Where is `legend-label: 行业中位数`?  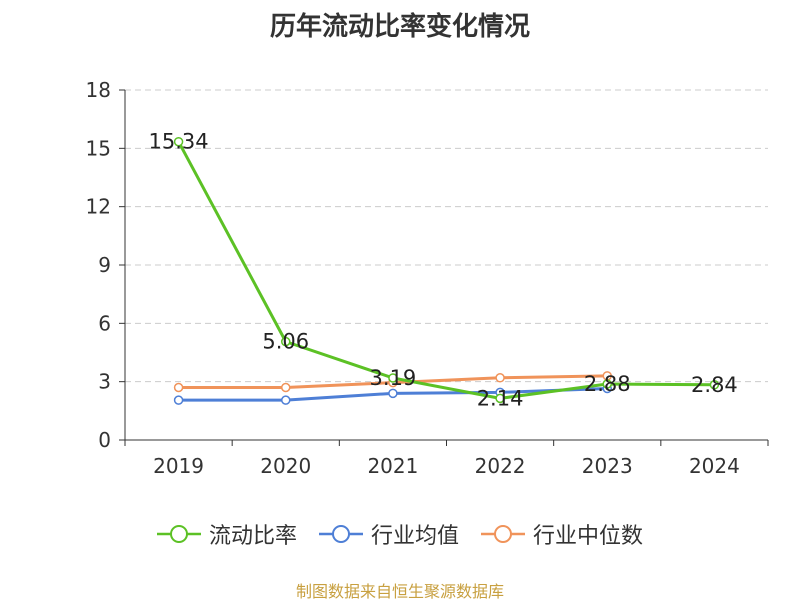
legend-label: 行业中位数 is located at coordinates (588, 536).